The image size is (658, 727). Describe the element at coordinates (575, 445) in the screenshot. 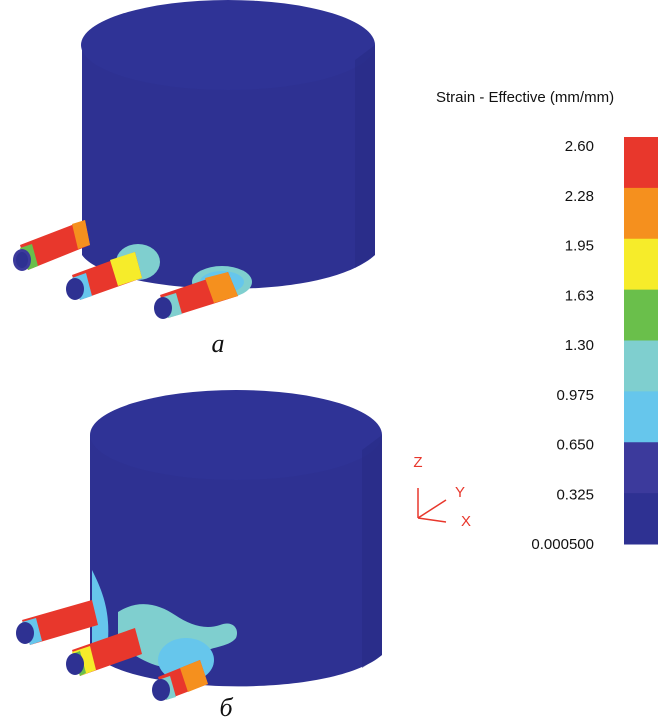

I see `legend-tick-label: 0.650` at that location.